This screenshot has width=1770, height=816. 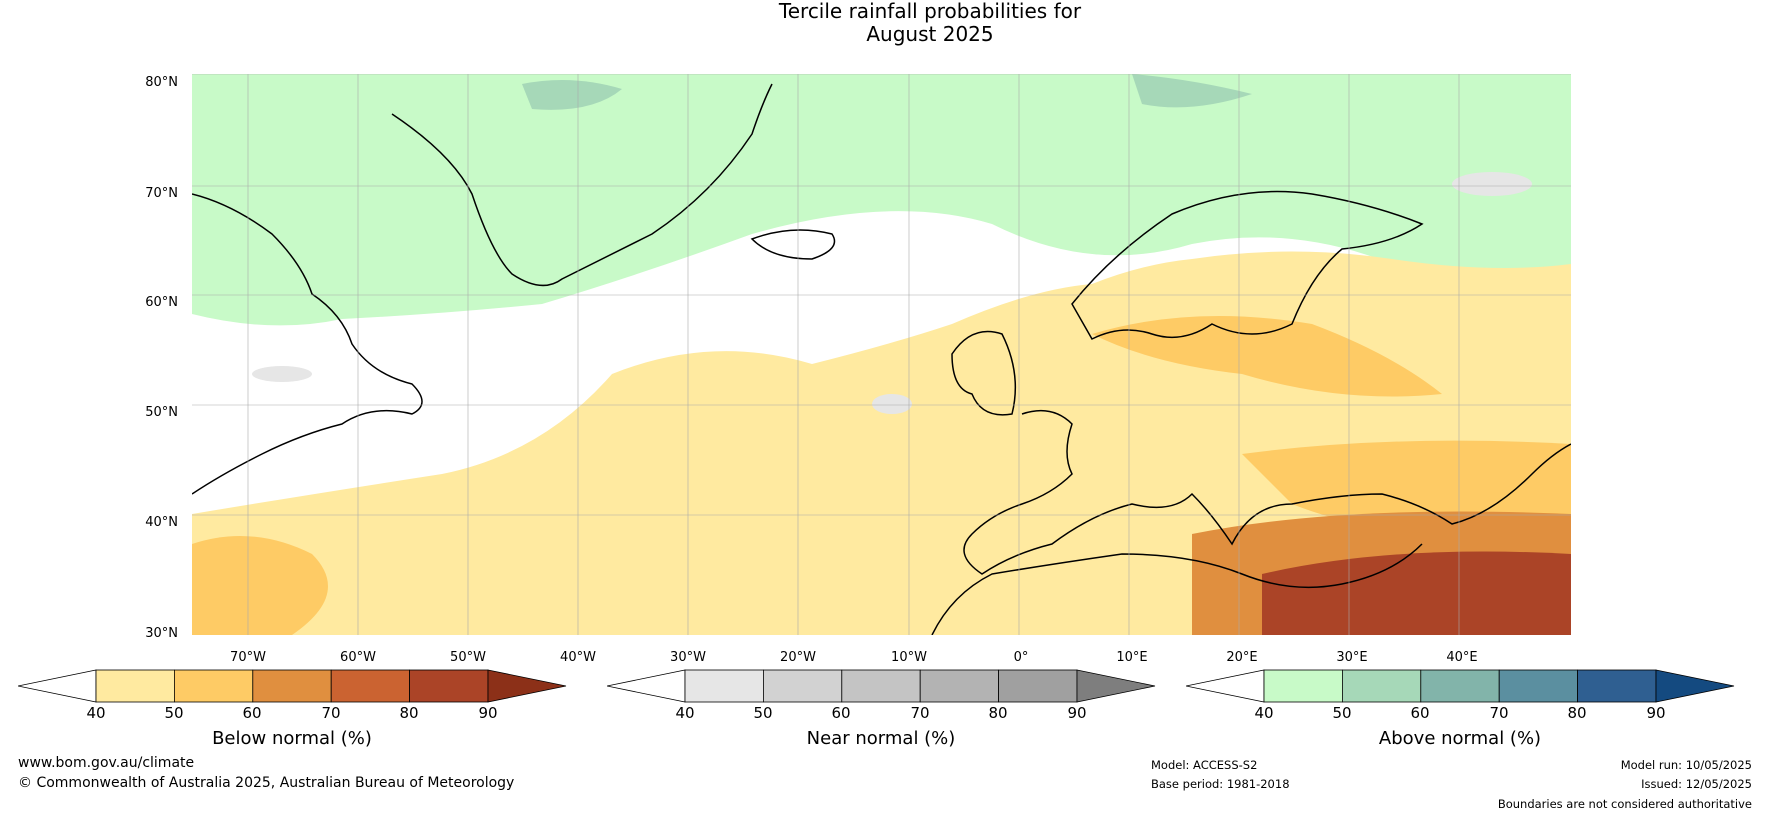 I want to click on lon-label: 20°W, so click(x=798, y=657).